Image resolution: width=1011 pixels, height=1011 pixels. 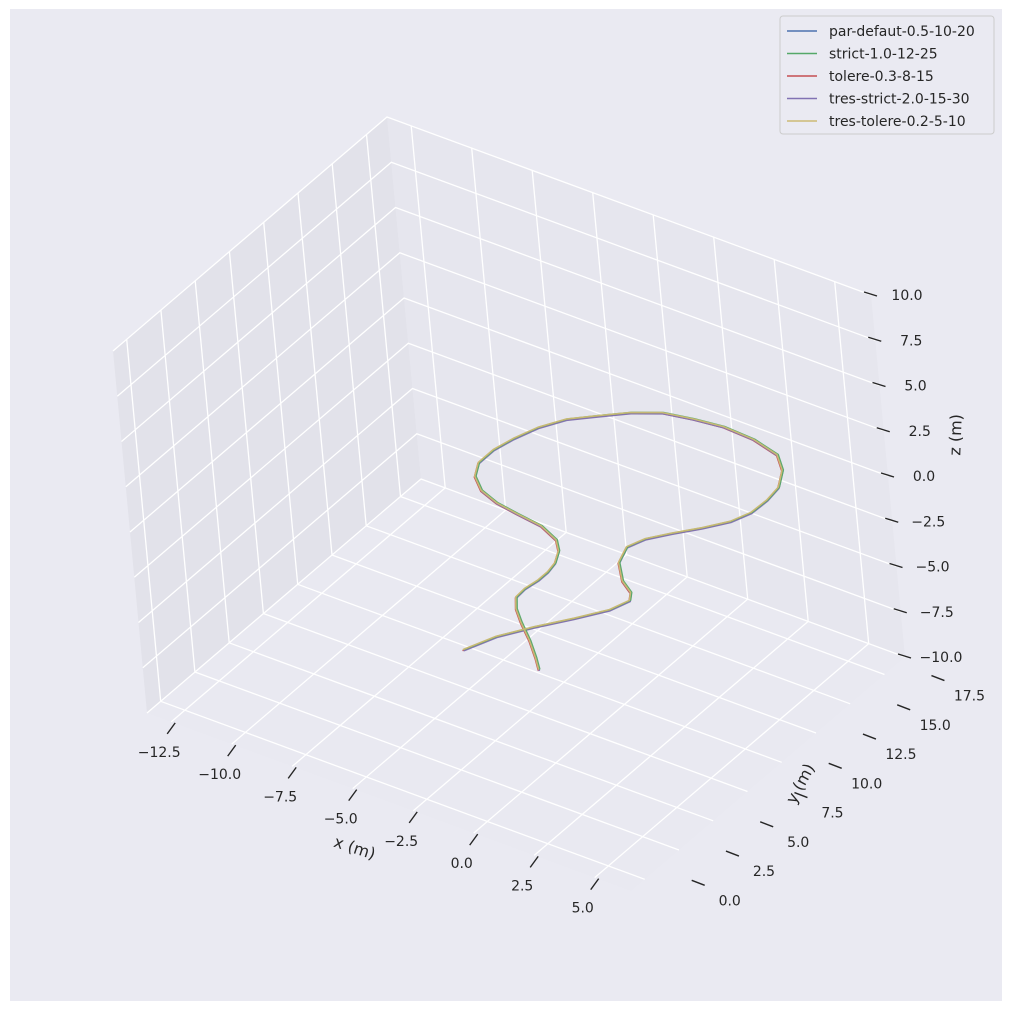 What do you see at coordinates (937, 613) in the screenshot?
I see `z-tick-label-1: −7.5` at bounding box center [937, 613].